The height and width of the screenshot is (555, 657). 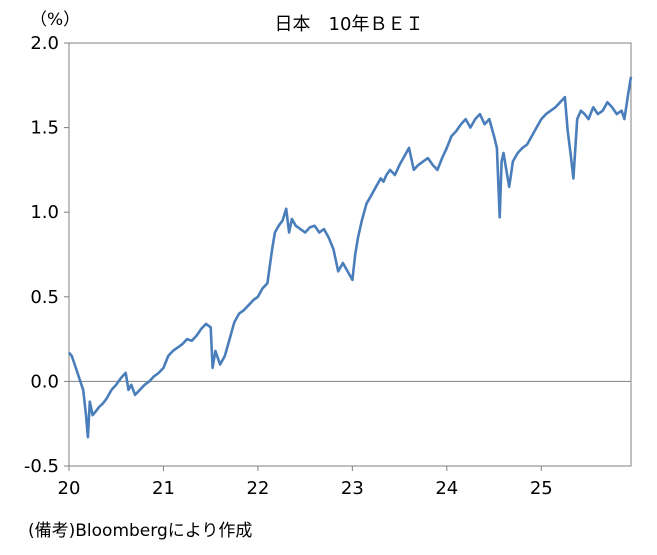 What do you see at coordinates (44, 212) in the screenshot?
I see `y-tick-label: 1.0` at bounding box center [44, 212].